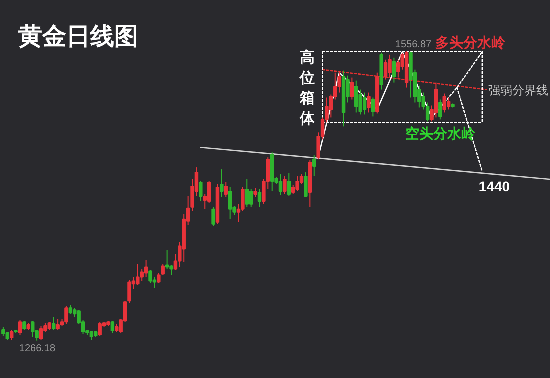  What do you see at coordinates (307, 88) in the screenshot?
I see `annotation: 高位箱体` at bounding box center [307, 88].